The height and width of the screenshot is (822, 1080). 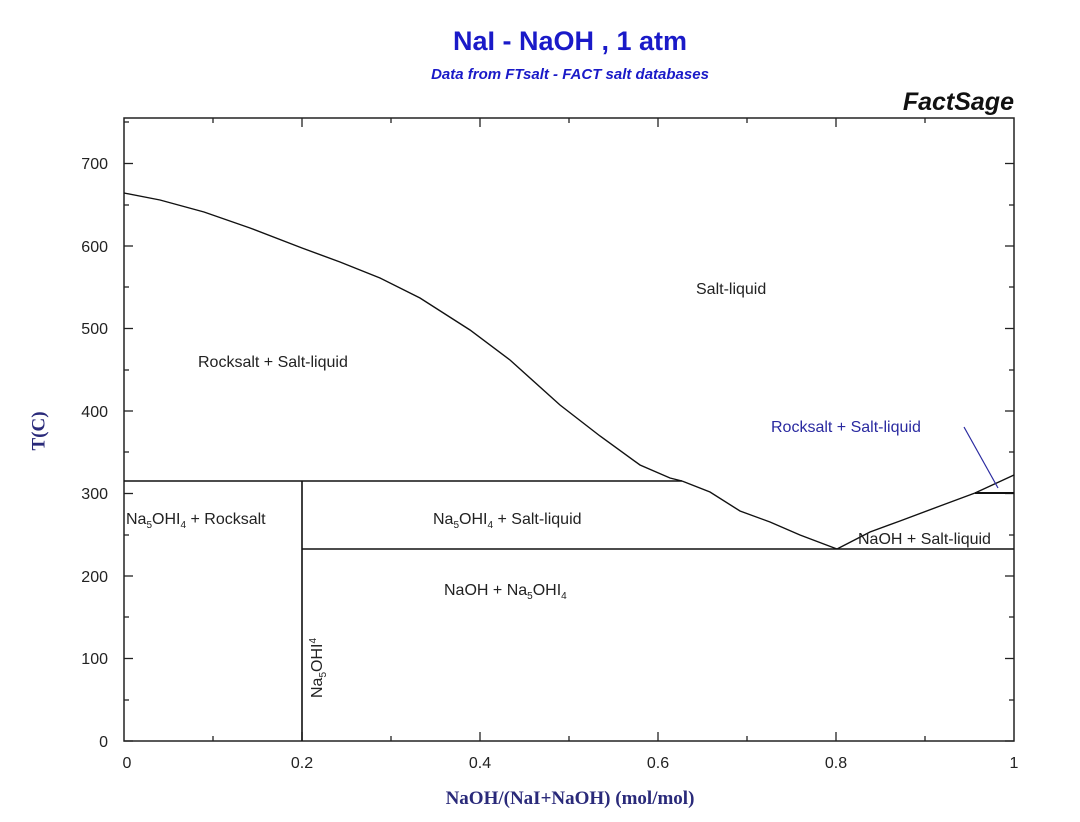 I want to click on y-tick-500: 500, so click(x=94, y=329).